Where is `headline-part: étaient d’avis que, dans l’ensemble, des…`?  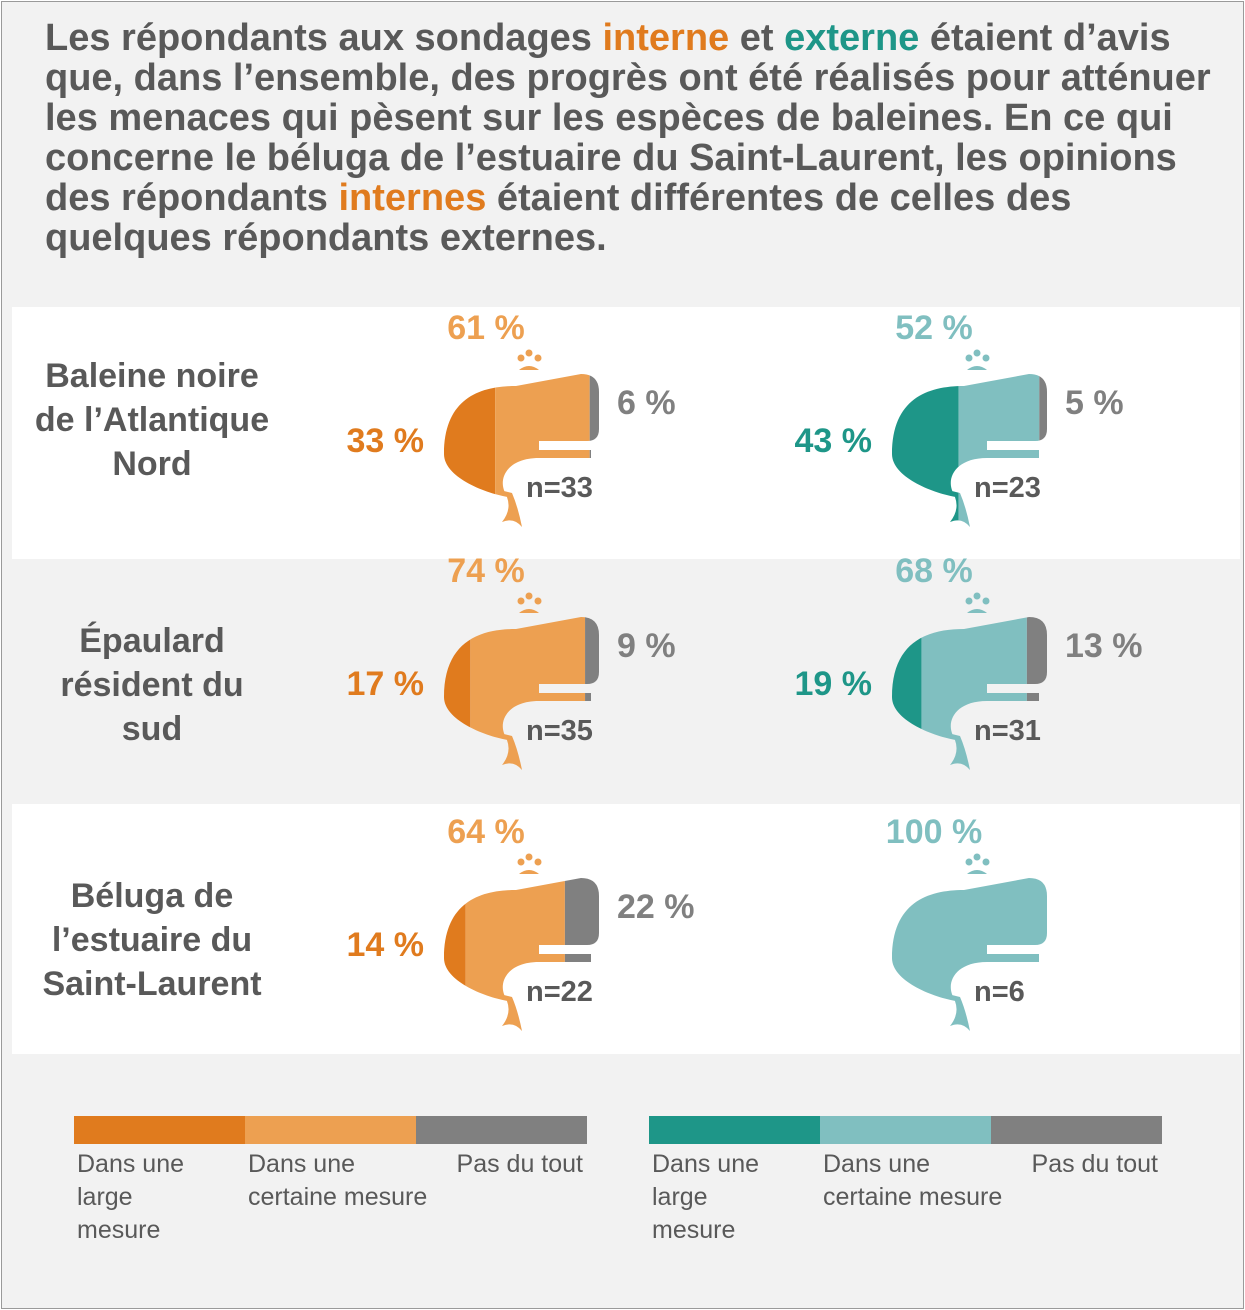
headline-part: étaient d’avis que, dans l’ensemble, des… is located at coordinates (628, 118).